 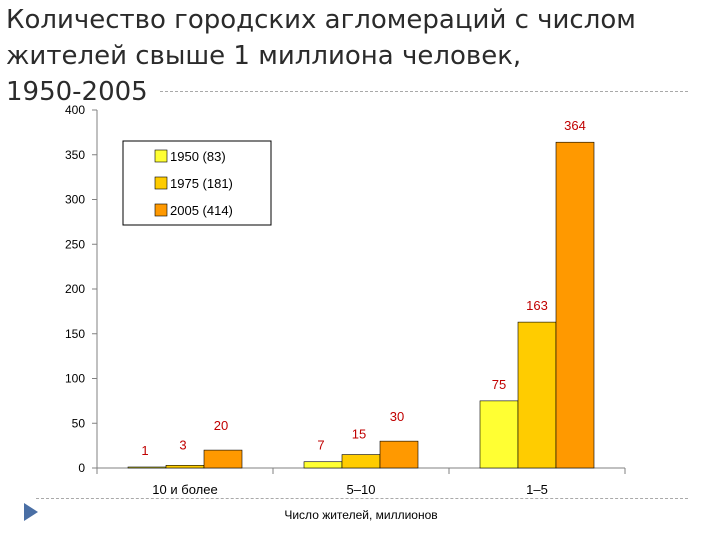 What do you see at coordinates (359, 434) in the screenshot?
I see `data-label: 15` at bounding box center [359, 434].